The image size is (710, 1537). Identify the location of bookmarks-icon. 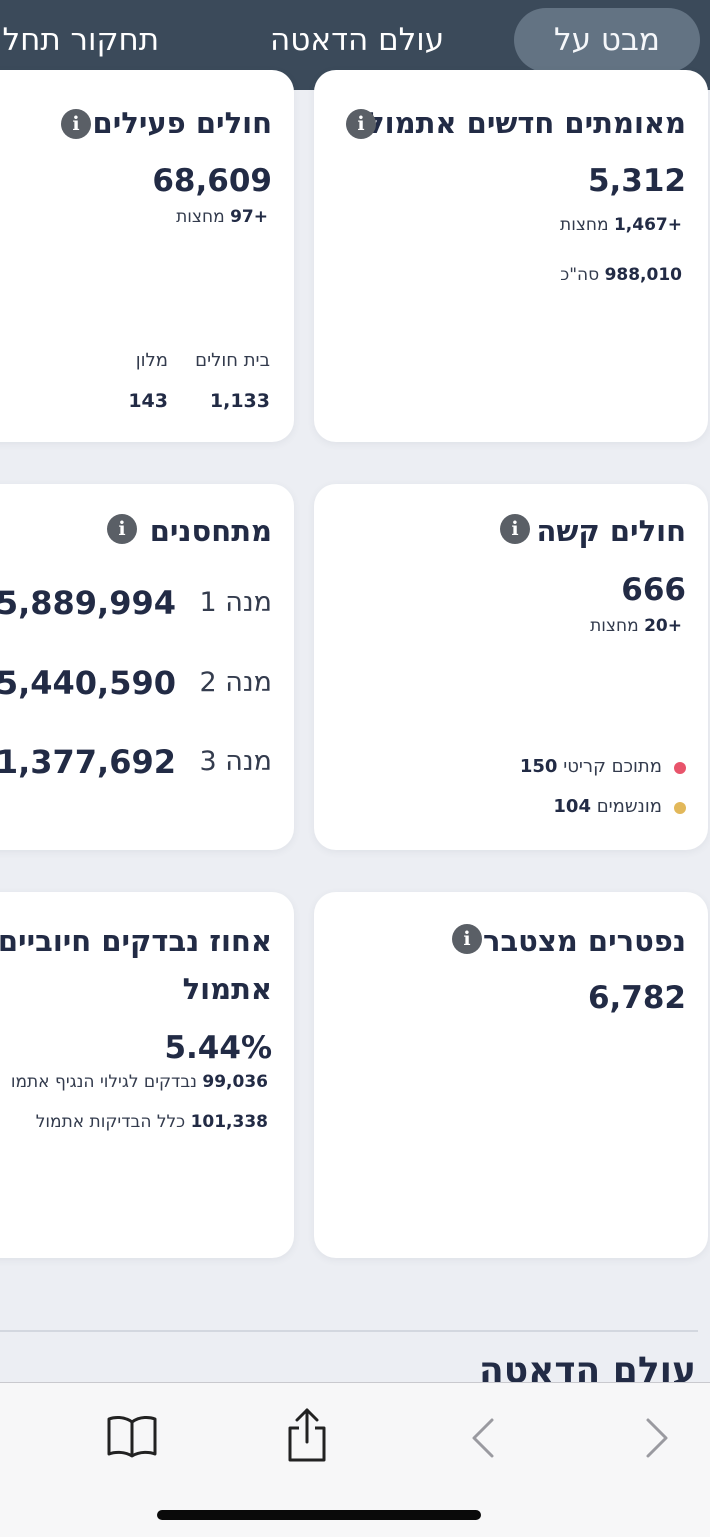
(132, 1436).